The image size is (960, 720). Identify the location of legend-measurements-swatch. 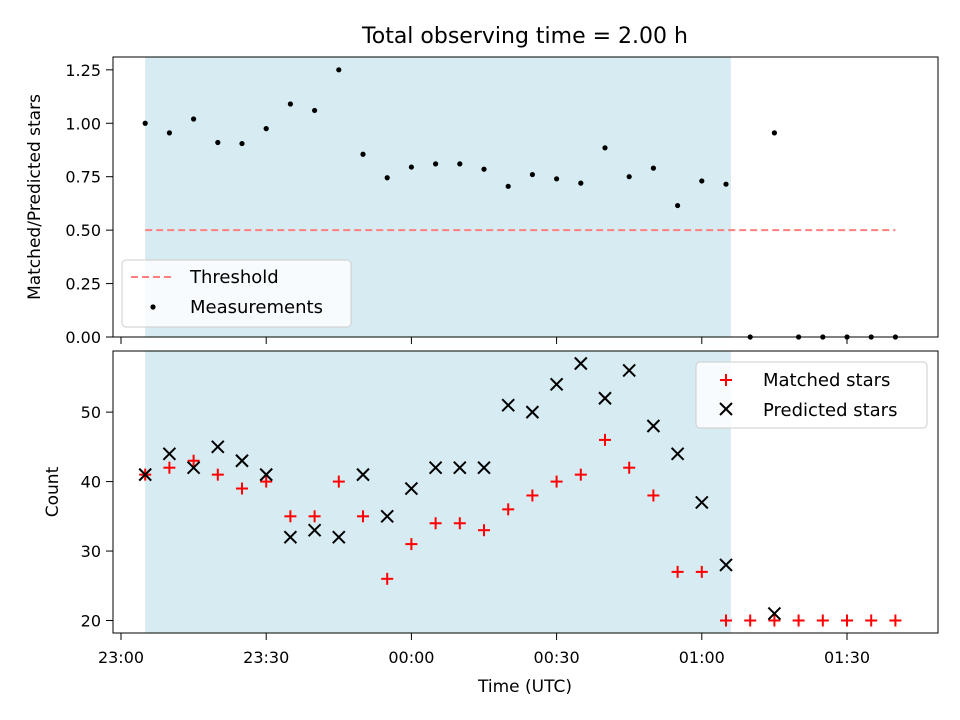
(153, 307).